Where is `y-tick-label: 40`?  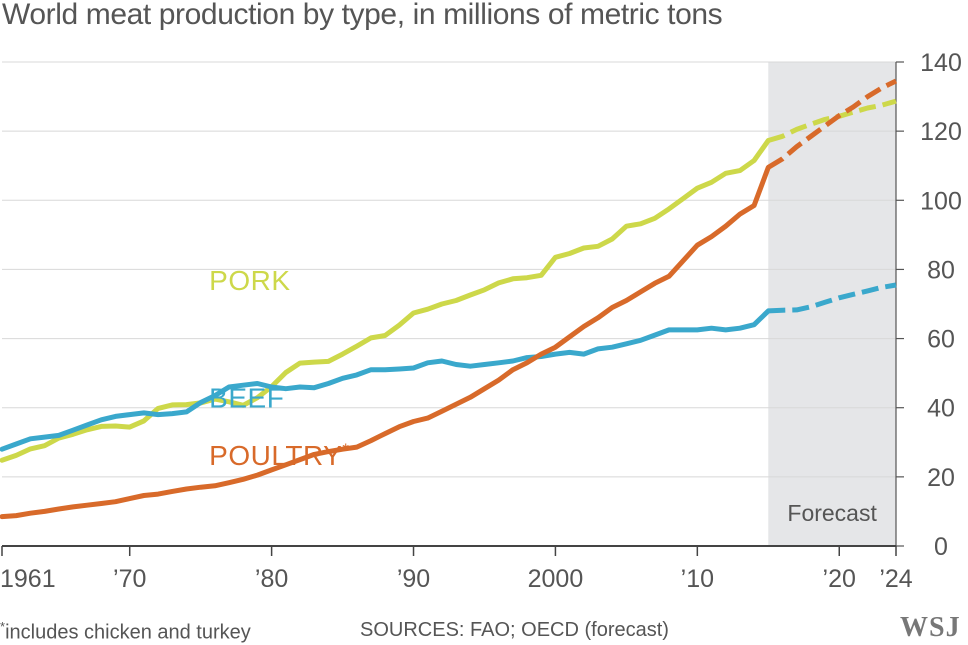
y-tick-label: 40 is located at coordinates (941, 409).